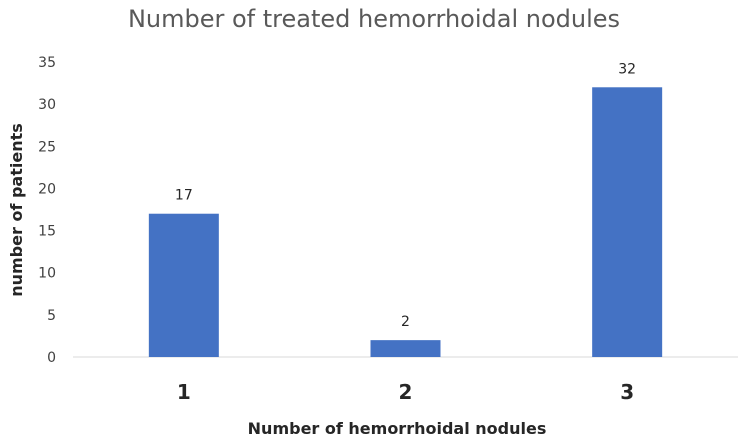  I want to click on x-axis-label: Number of hemorrhoidal nodules, so click(397, 428).